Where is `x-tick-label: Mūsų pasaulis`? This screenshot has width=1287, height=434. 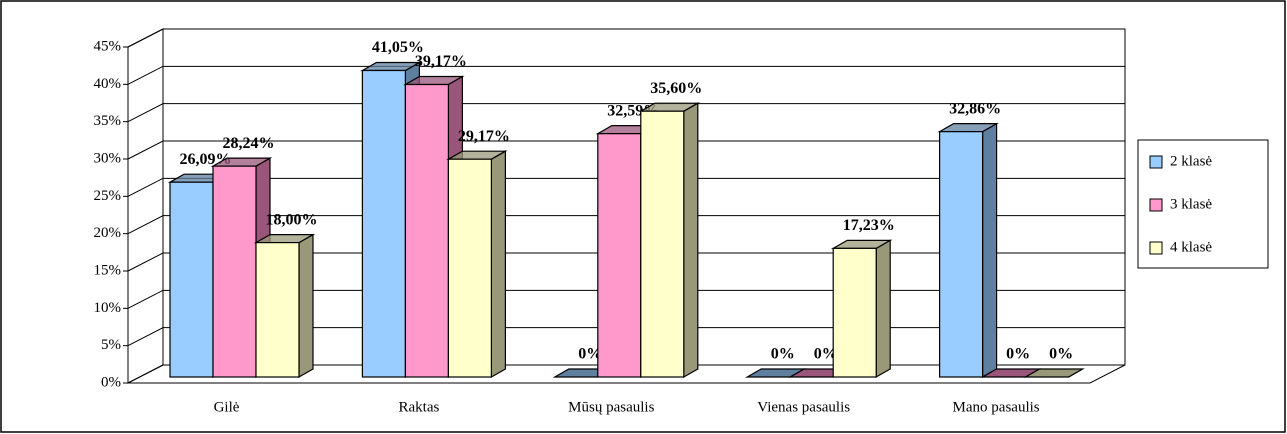
x-tick-label: Mūsų pasaulis is located at coordinates (611, 407).